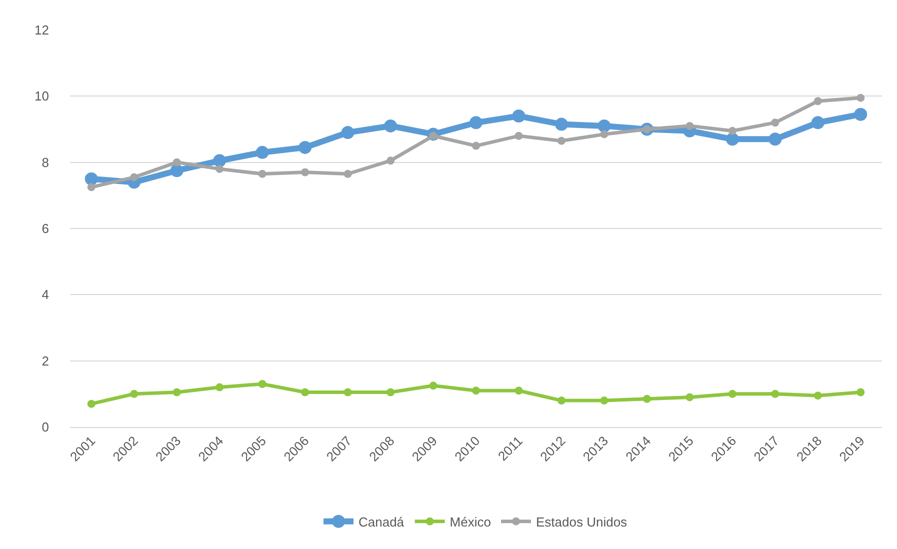 This screenshot has height=549, width=897. Describe the element at coordinates (41, 30) in the screenshot. I see `y-tick-label: 12` at that location.